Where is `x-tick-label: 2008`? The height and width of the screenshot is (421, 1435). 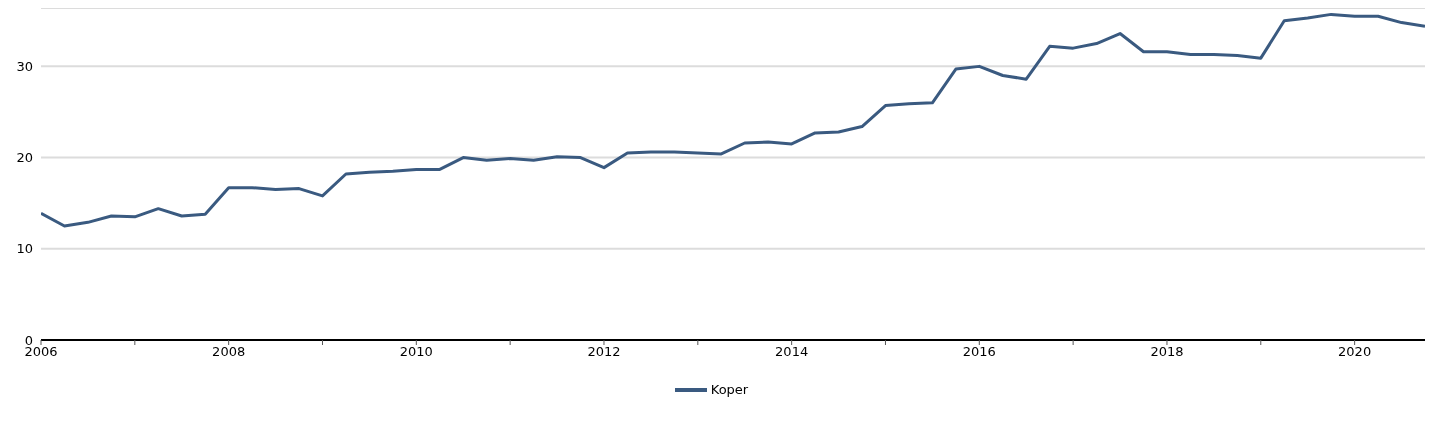 x-tick-label: 2008 is located at coordinates (229, 352).